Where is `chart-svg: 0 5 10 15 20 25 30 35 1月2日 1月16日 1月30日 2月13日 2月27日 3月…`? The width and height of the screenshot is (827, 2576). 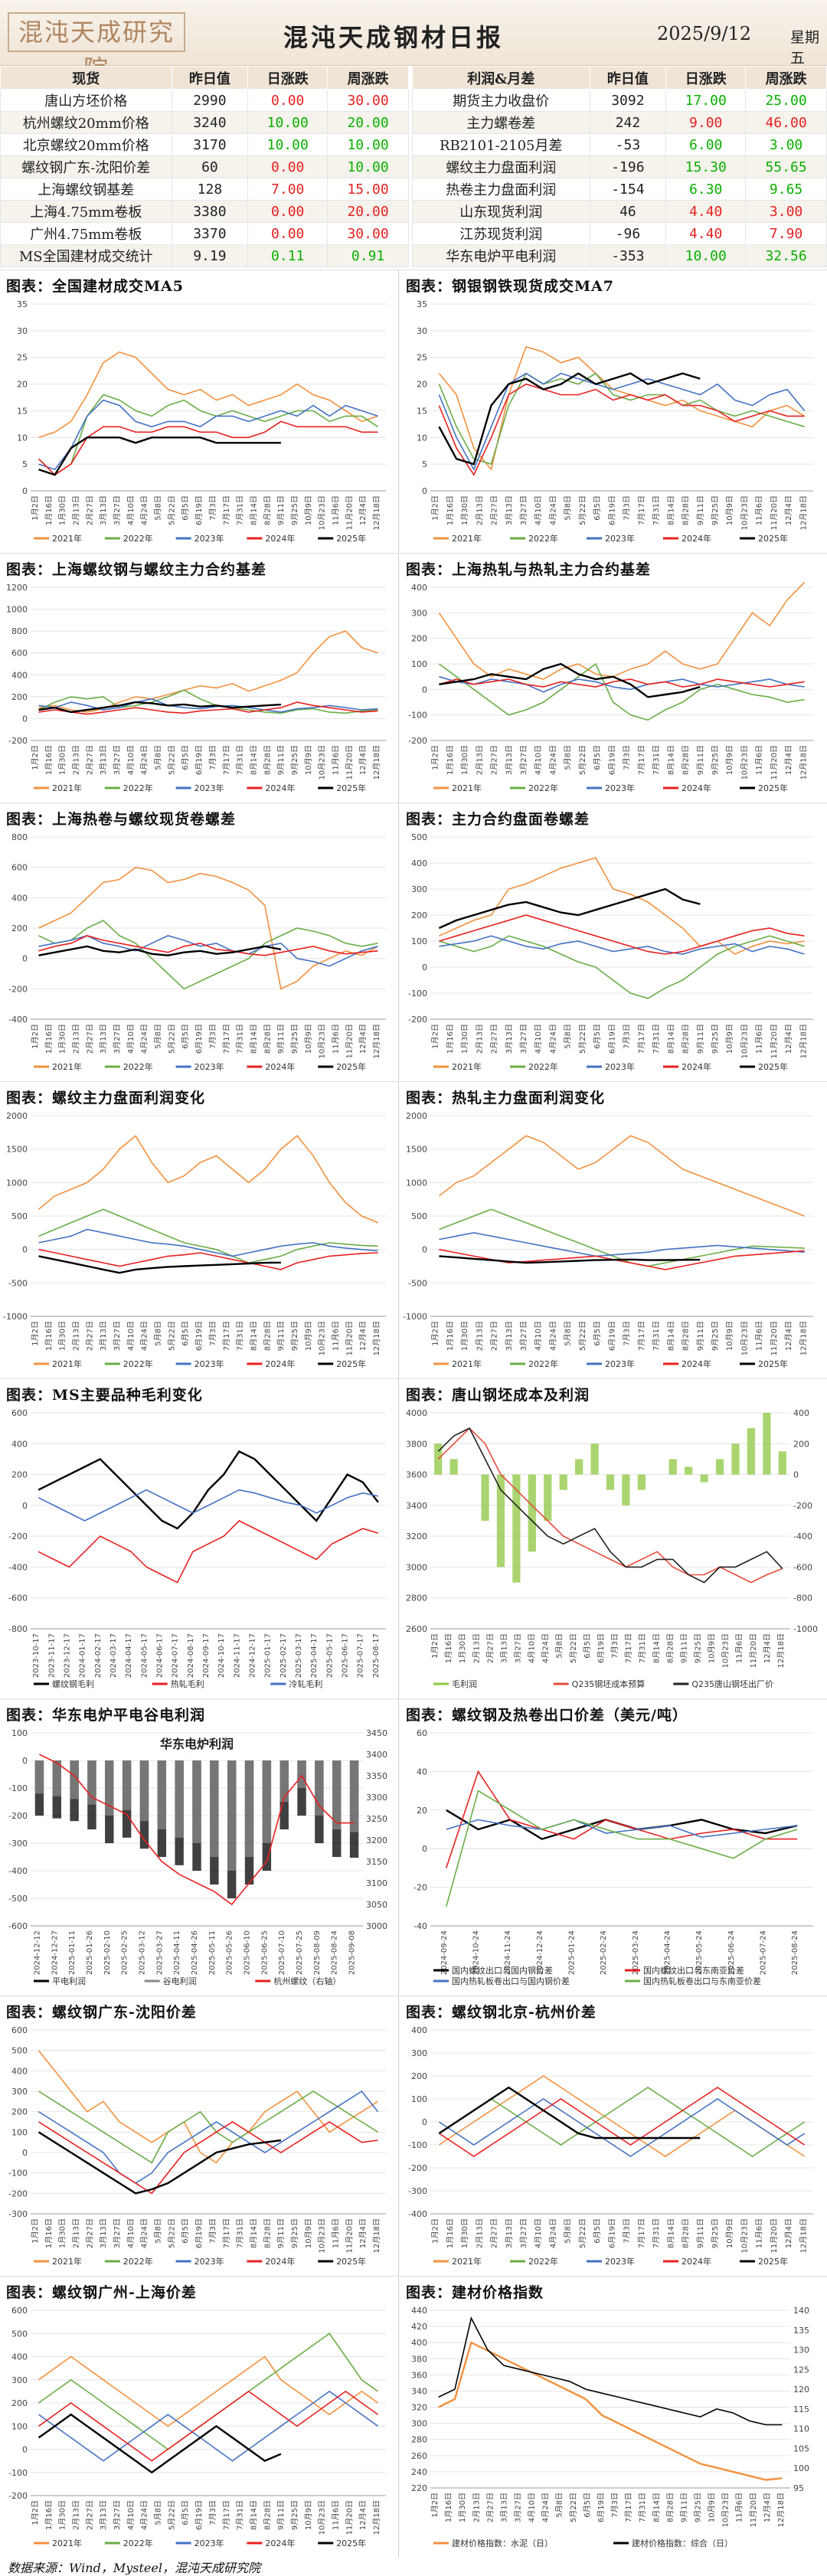
chart-svg: 0 5 10 15 20 25 30 35 1月2日 1月16日 1月30日 2月13日 2月27日 3月… is located at coordinates (615, 421).